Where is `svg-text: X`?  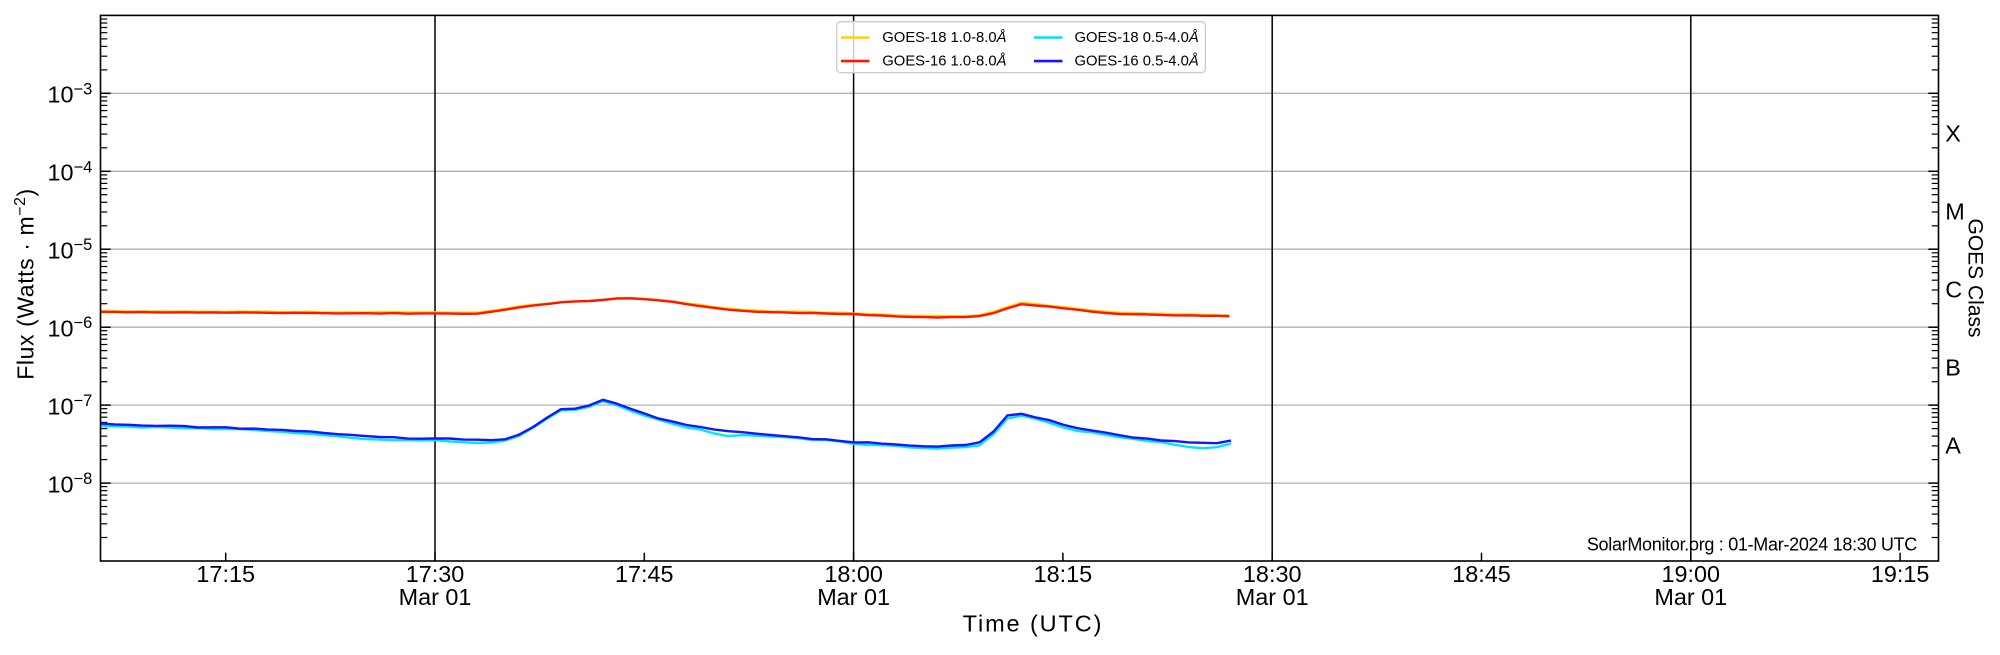 svg-text: X is located at coordinates (1953, 134).